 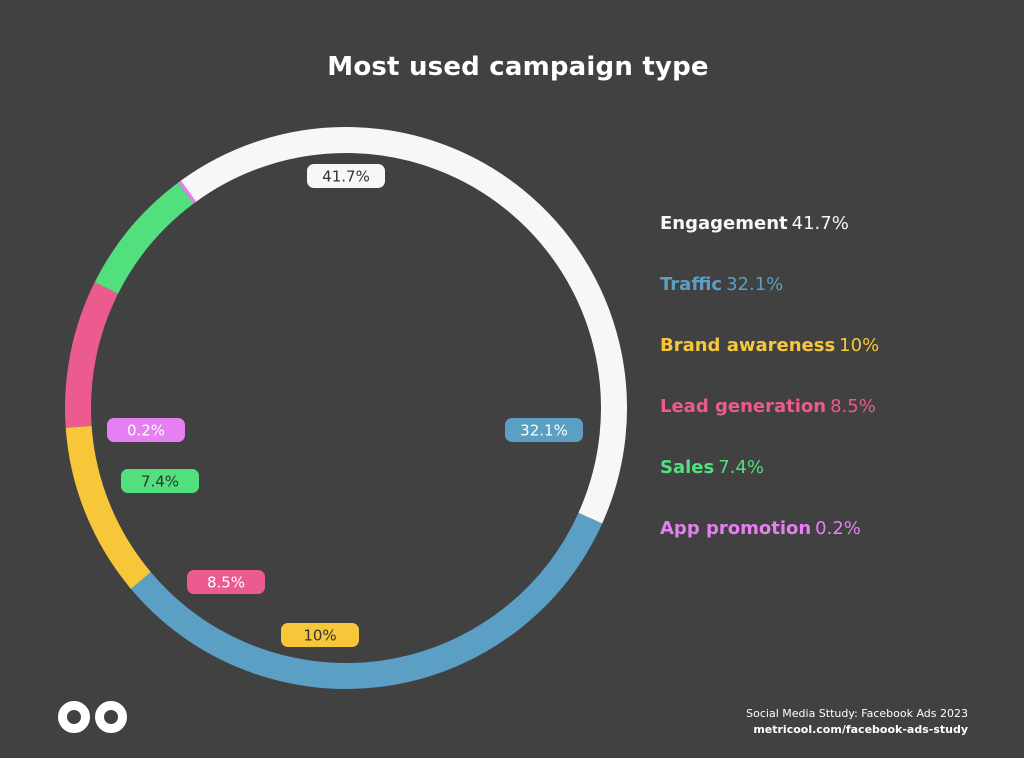 I want to click on data-label-text: 8.5%, so click(x=226, y=583).